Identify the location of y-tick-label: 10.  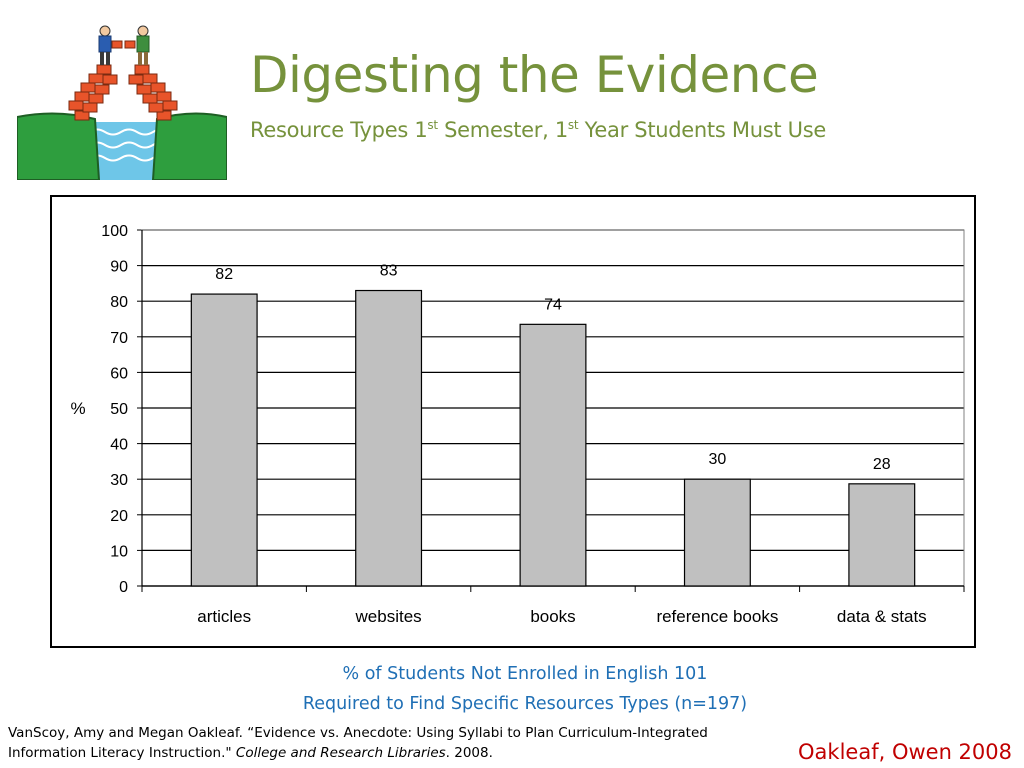
(119, 551).